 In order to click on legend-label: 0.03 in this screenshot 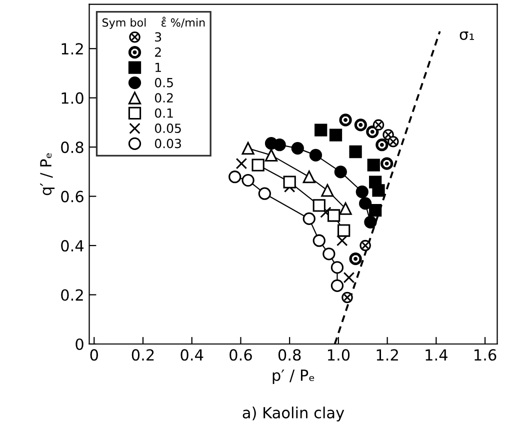, I will do `click(167, 143)`.